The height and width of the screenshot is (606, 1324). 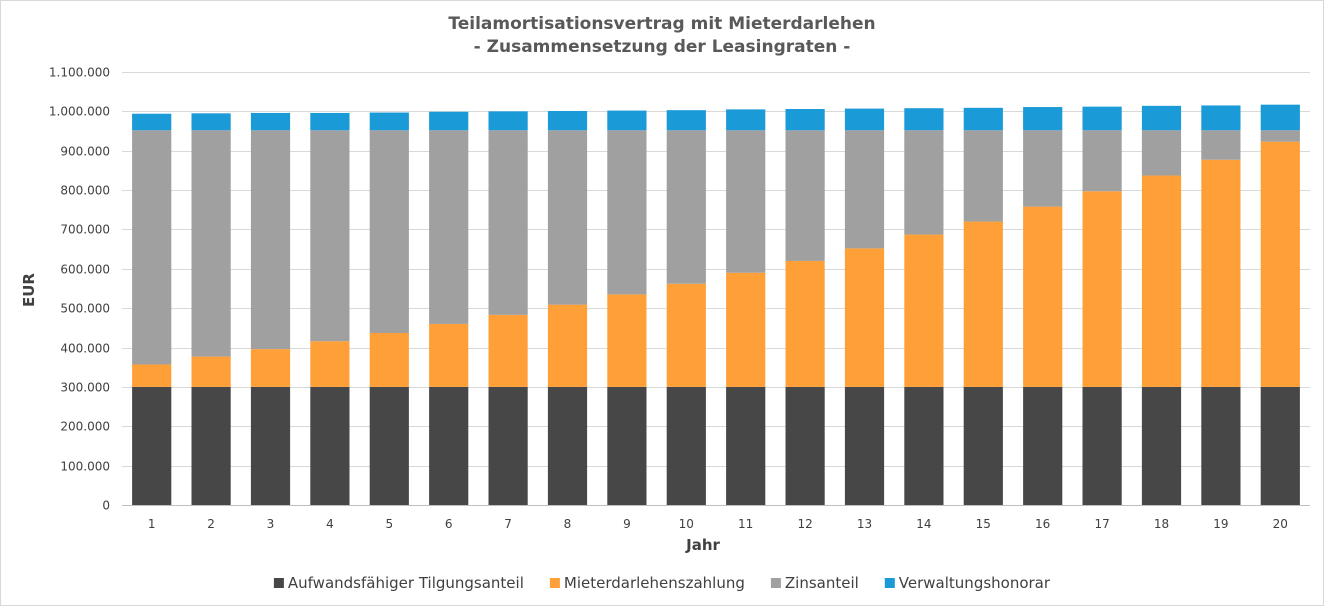 What do you see at coordinates (1161, 524) in the screenshot?
I see `x-tick-label: 18` at bounding box center [1161, 524].